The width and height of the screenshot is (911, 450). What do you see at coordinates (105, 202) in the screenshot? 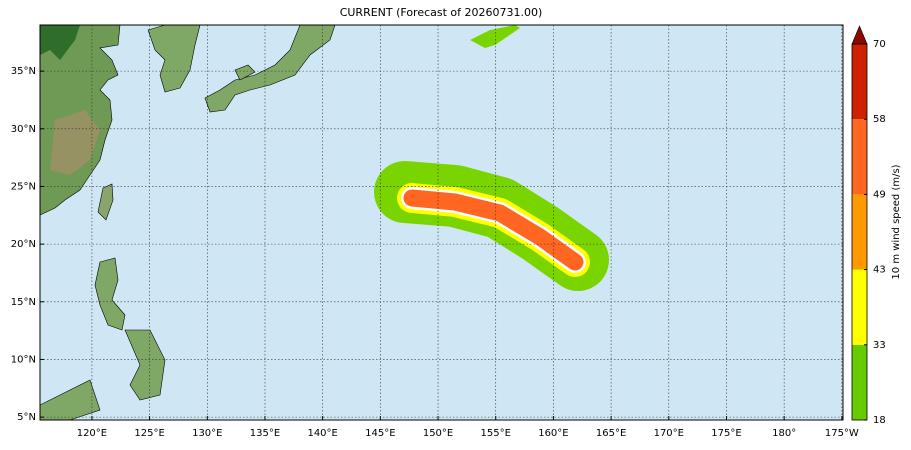
I see `land-taiwan` at bounding box center [105, 202].